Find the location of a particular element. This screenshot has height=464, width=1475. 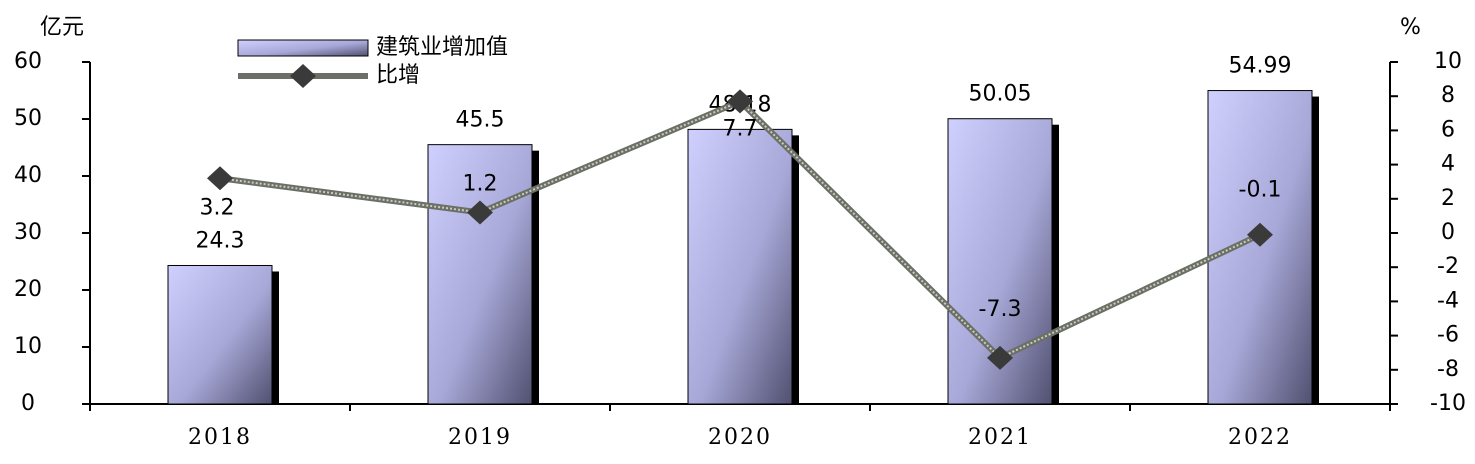

y-axis-label: 亿元 is located at coordinates (62, 27).